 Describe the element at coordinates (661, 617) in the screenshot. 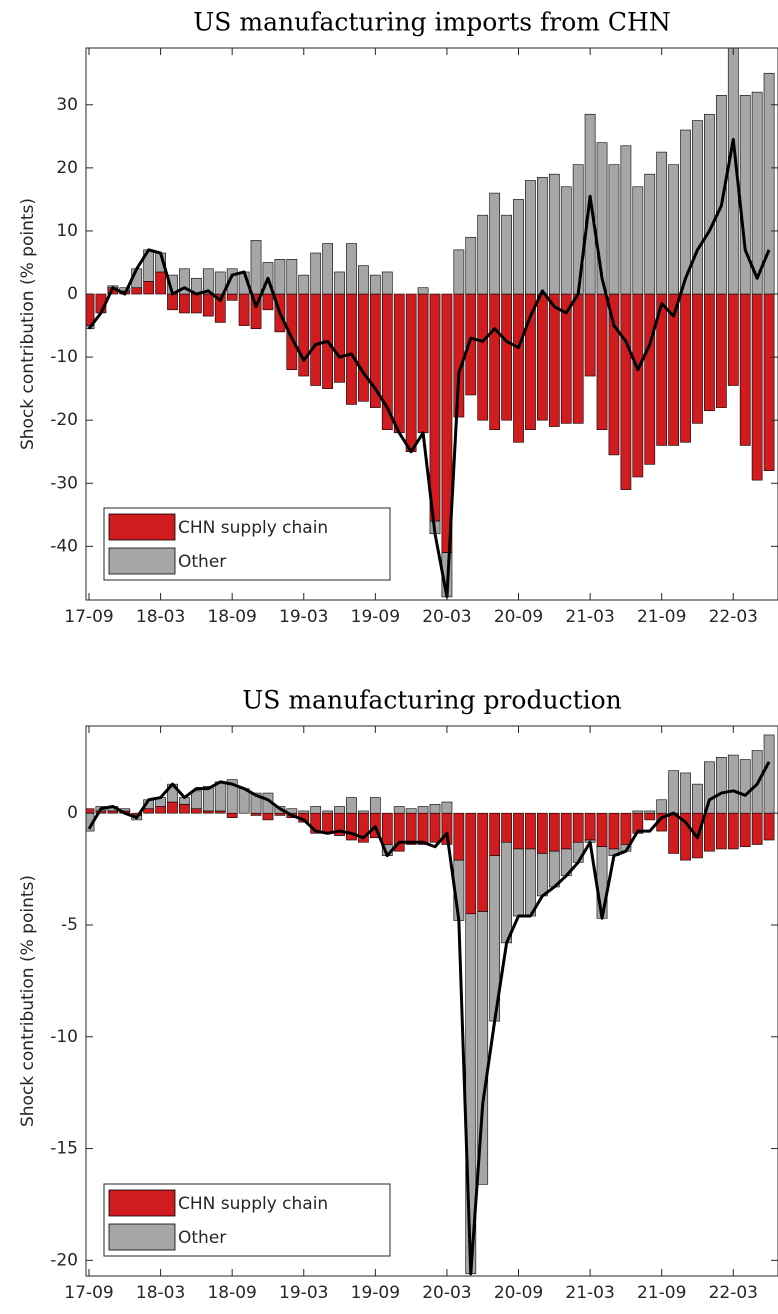

I see `x-tick-label: 21-09` at that location.